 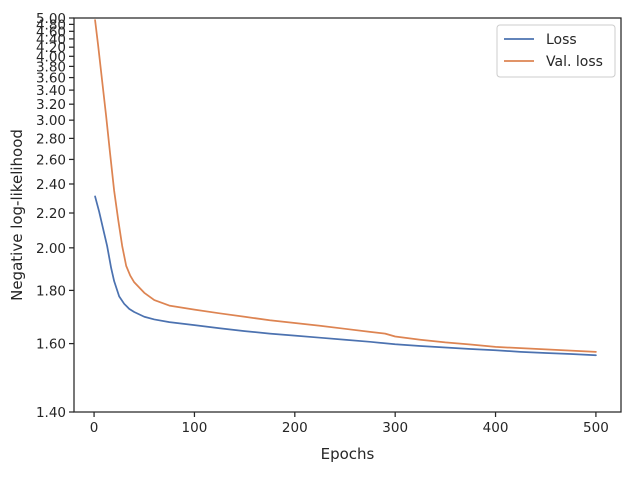 I want to click on x-tick-label: 0, so click(x=94, y=428).